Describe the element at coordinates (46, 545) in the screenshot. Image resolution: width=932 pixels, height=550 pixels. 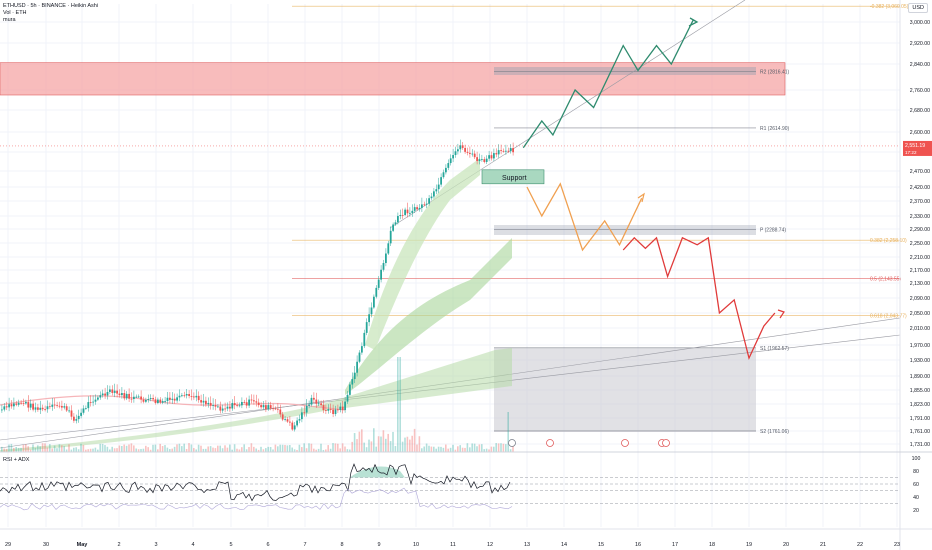
I see `time-axis-label: 30` at that location.